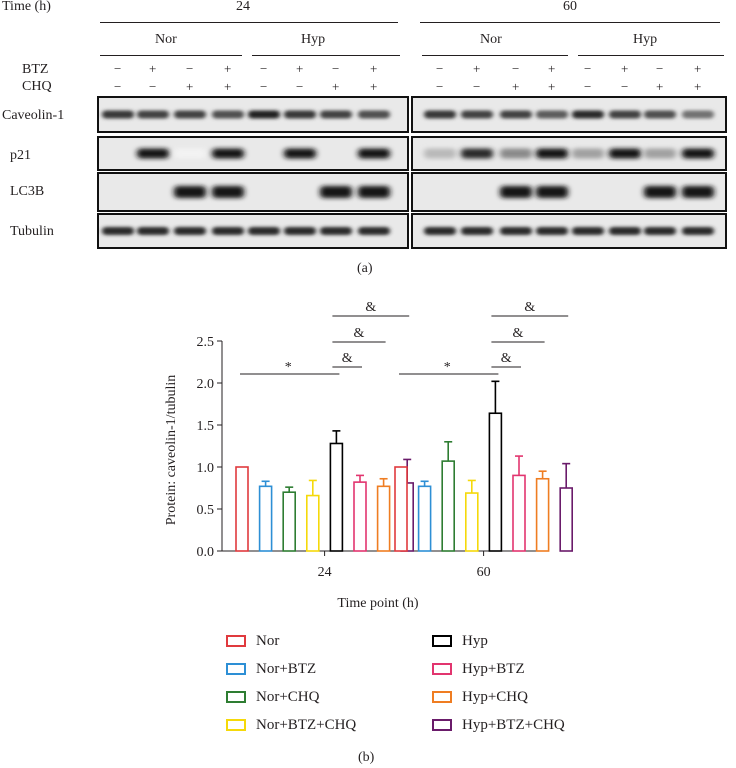  What do you see at coordinates (325, 572) in the screenshot?
I see `x-tick-label: 24` at bounding box center [325, 572].